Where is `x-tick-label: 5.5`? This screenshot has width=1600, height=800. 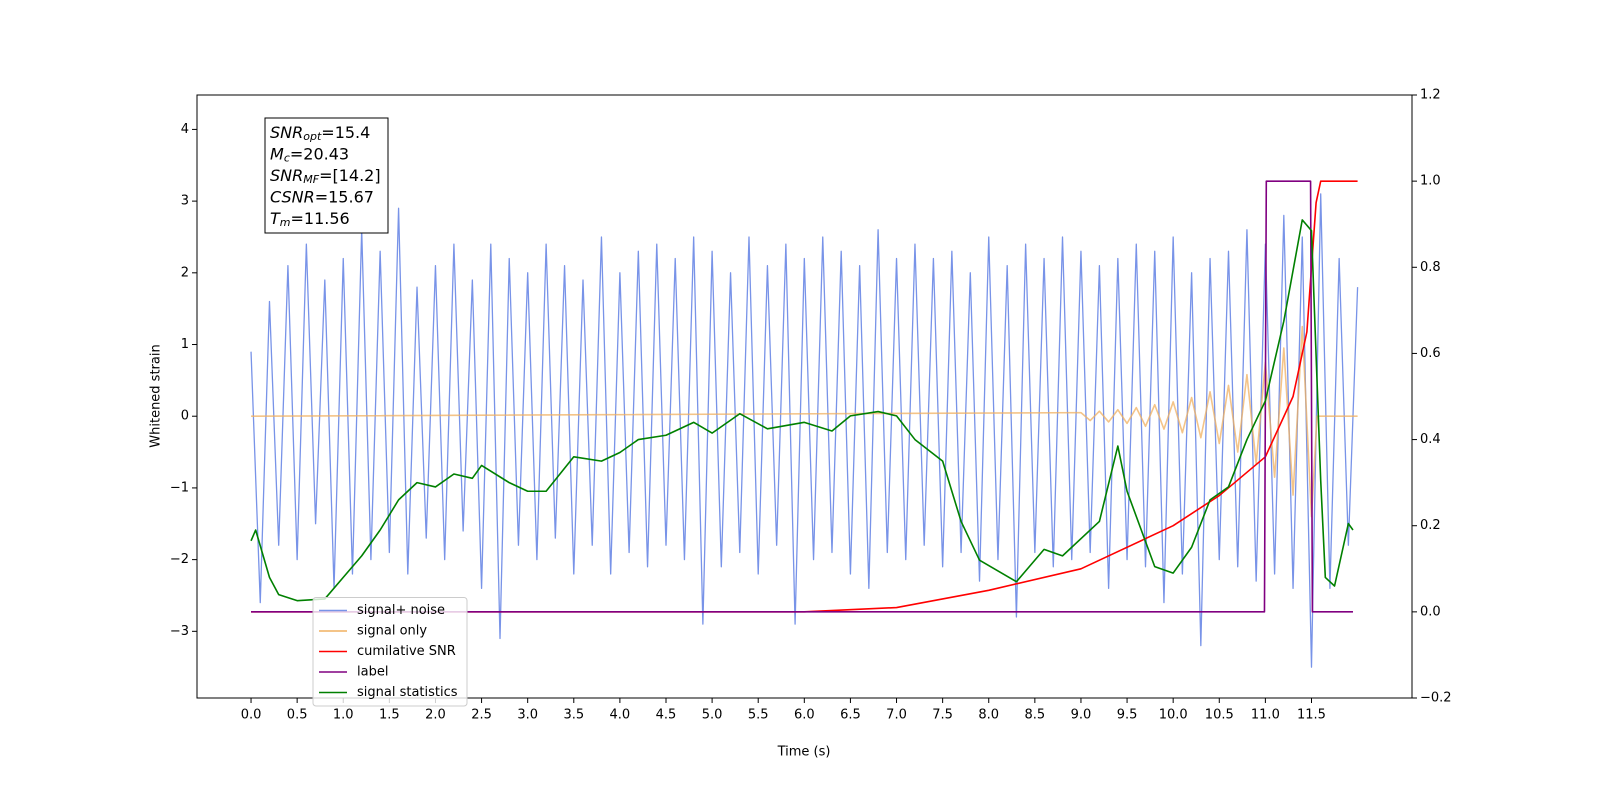
x-tick-label: 5.5 is located at coordinates (758, 715).